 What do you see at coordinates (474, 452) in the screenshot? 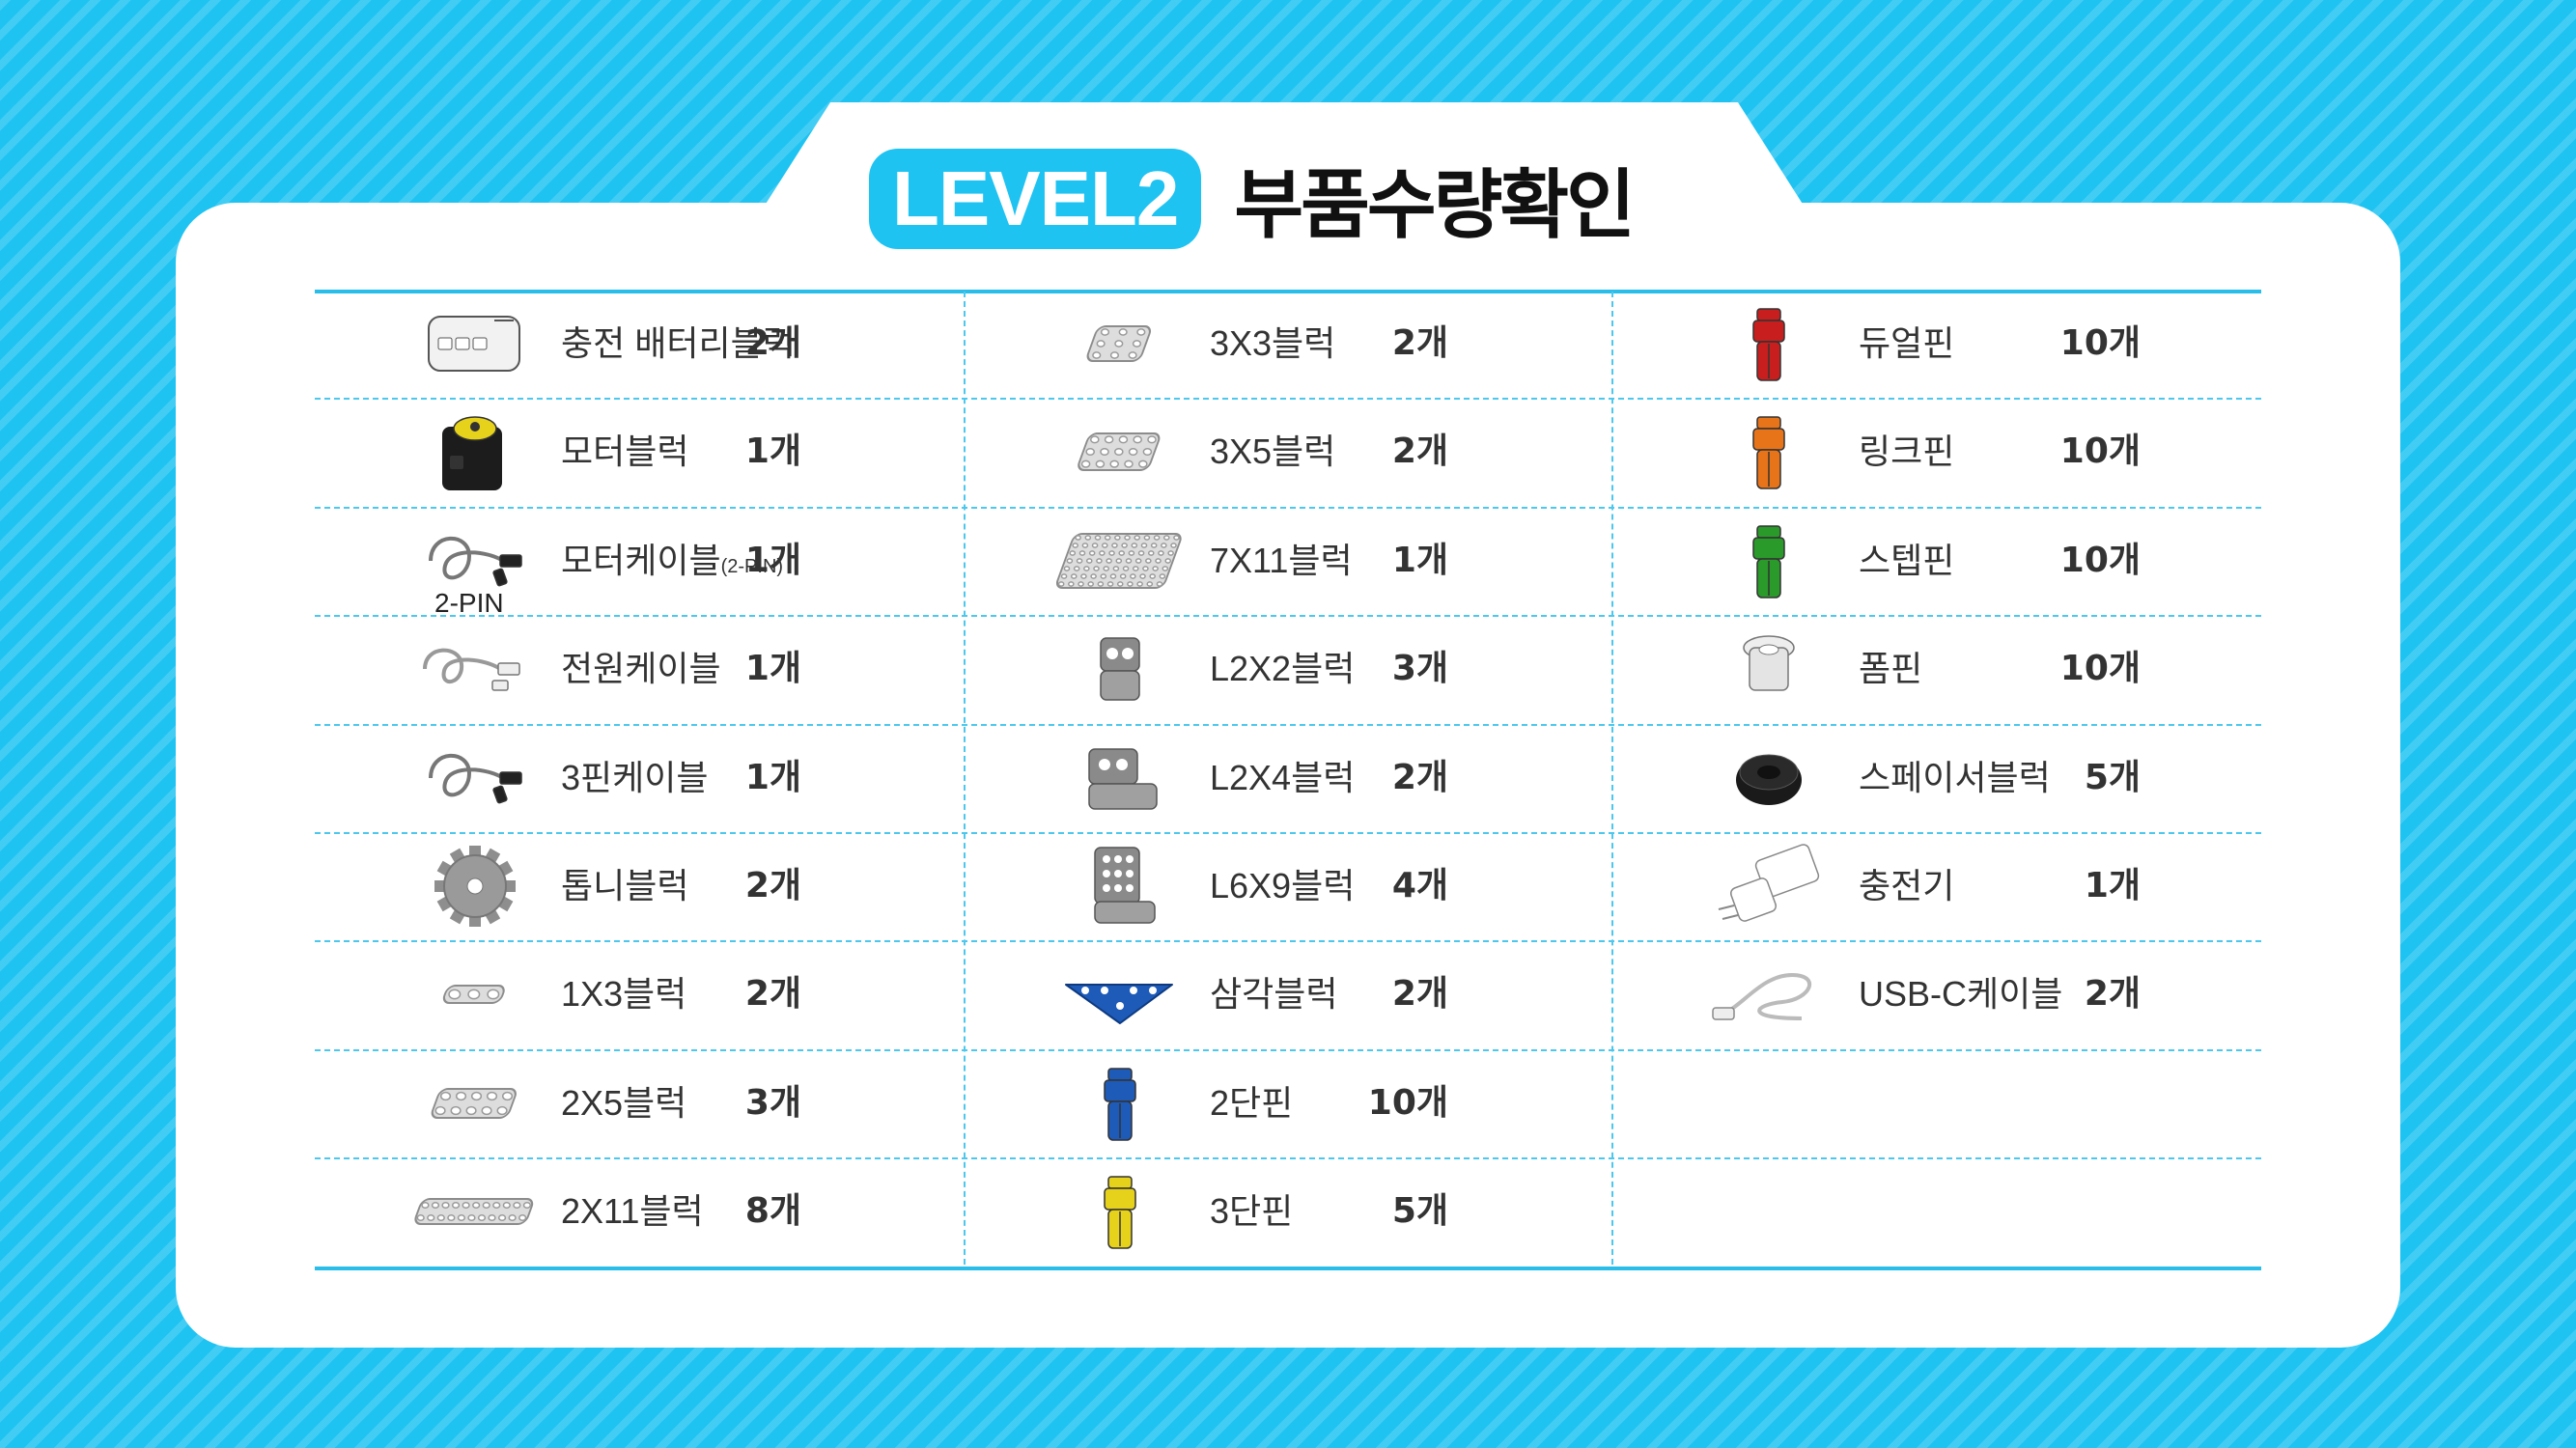
I see `motor-block-icon` at bounding box center [474, 452].